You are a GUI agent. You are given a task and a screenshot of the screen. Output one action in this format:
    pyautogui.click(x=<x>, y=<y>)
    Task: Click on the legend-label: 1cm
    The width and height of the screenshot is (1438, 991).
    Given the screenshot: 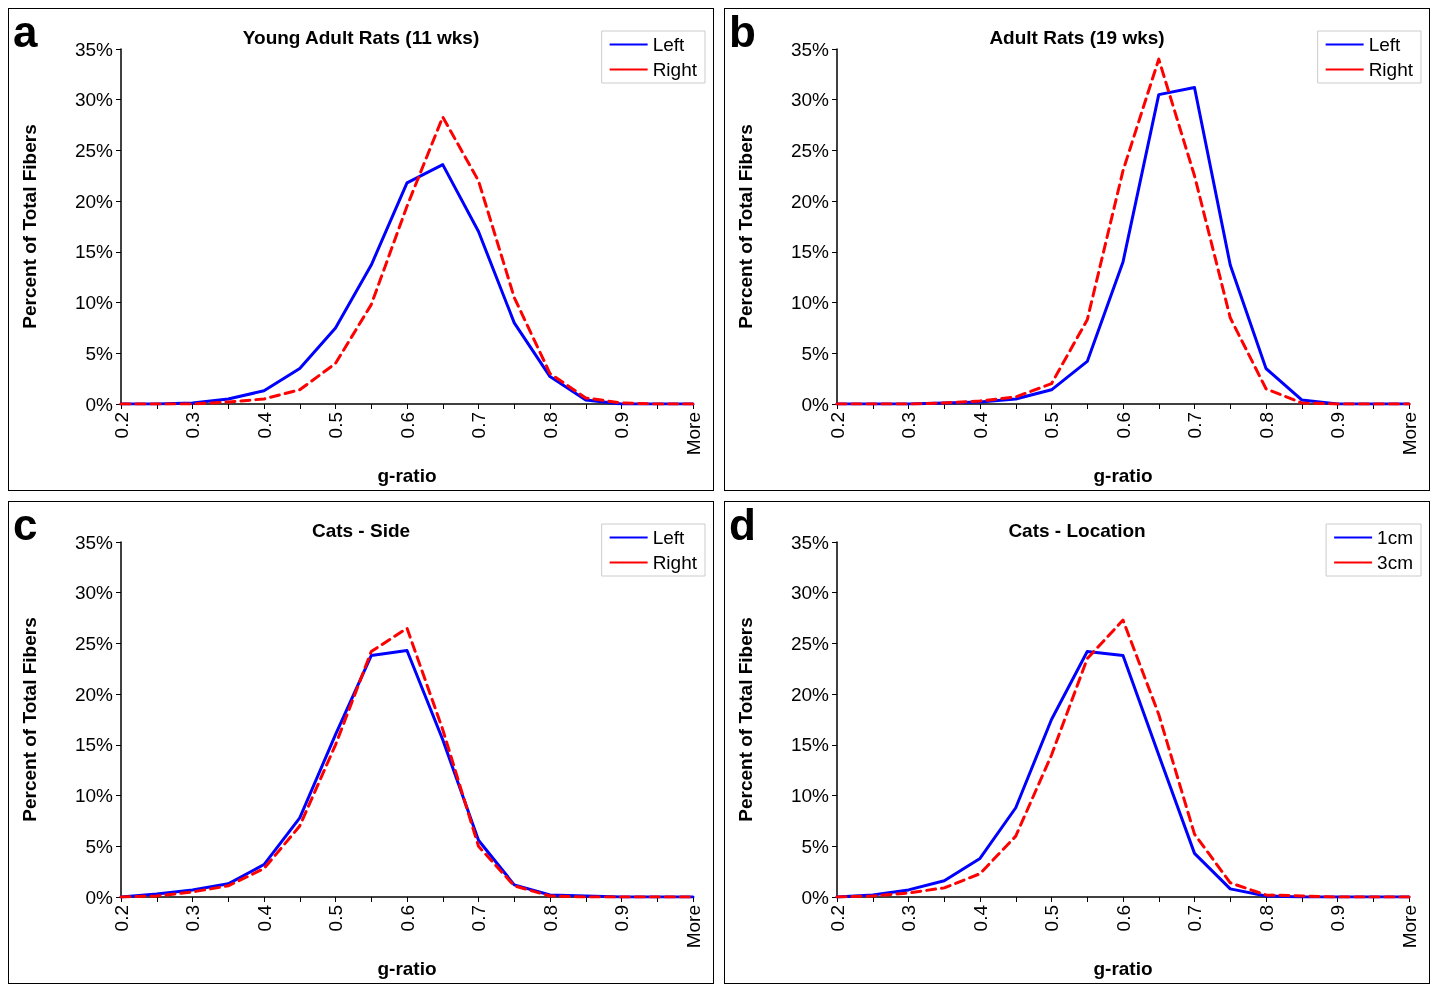 What is the action you would take?
    pyautogui.click(x=1395, y=537)
    